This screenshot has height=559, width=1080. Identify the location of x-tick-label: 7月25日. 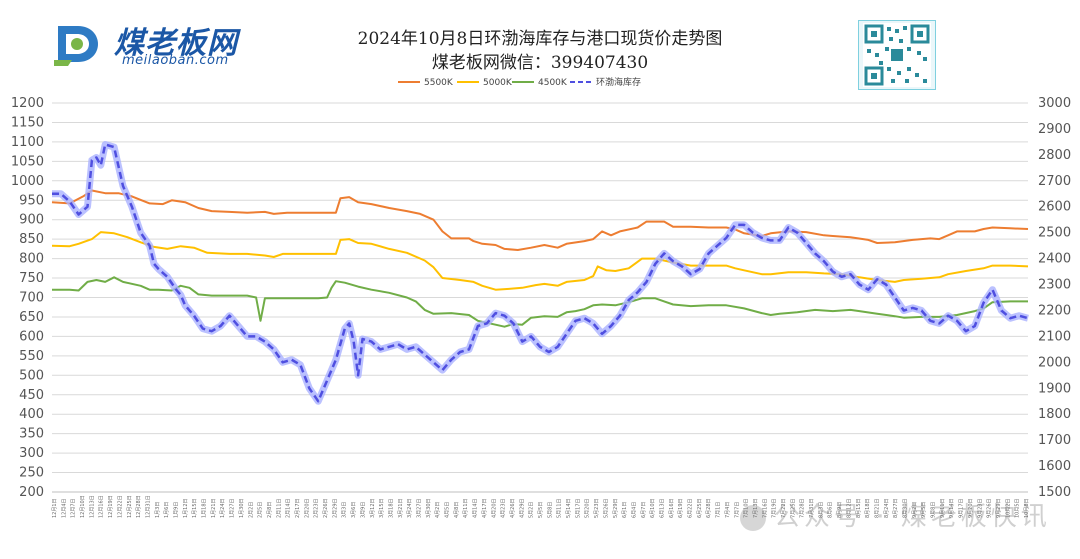
(793, 508).